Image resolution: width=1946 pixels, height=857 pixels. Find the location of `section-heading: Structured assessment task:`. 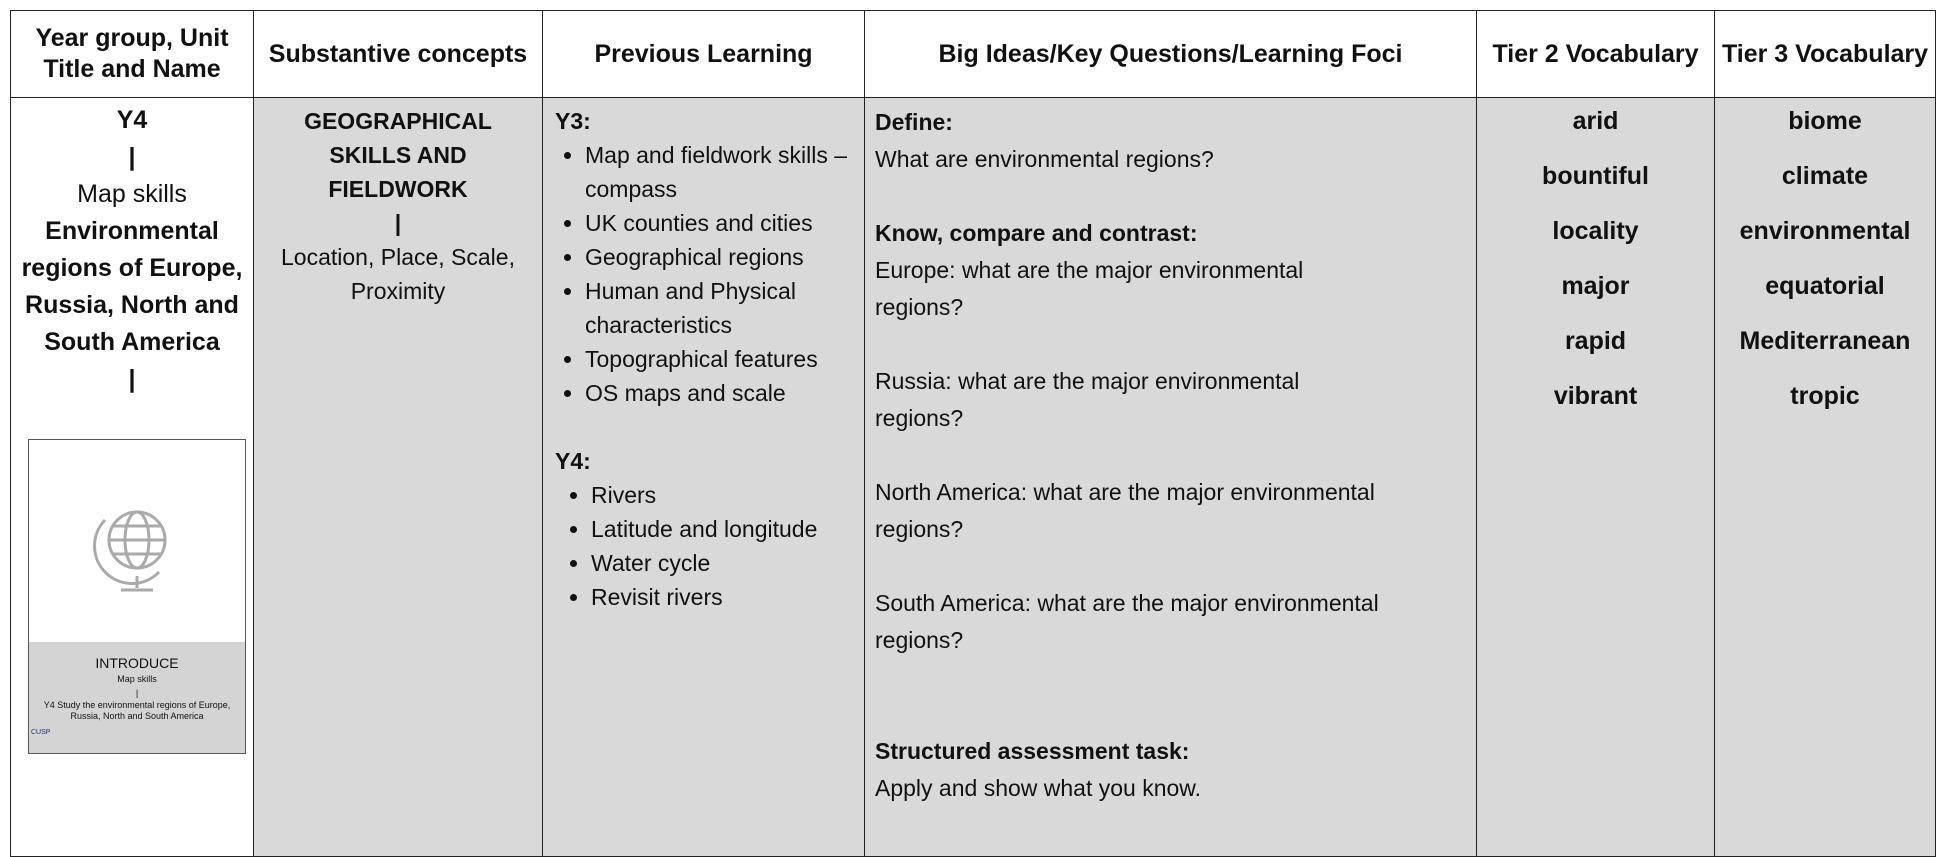

section-heading: Structured assessment task: is located at coordinates (1032, 751).